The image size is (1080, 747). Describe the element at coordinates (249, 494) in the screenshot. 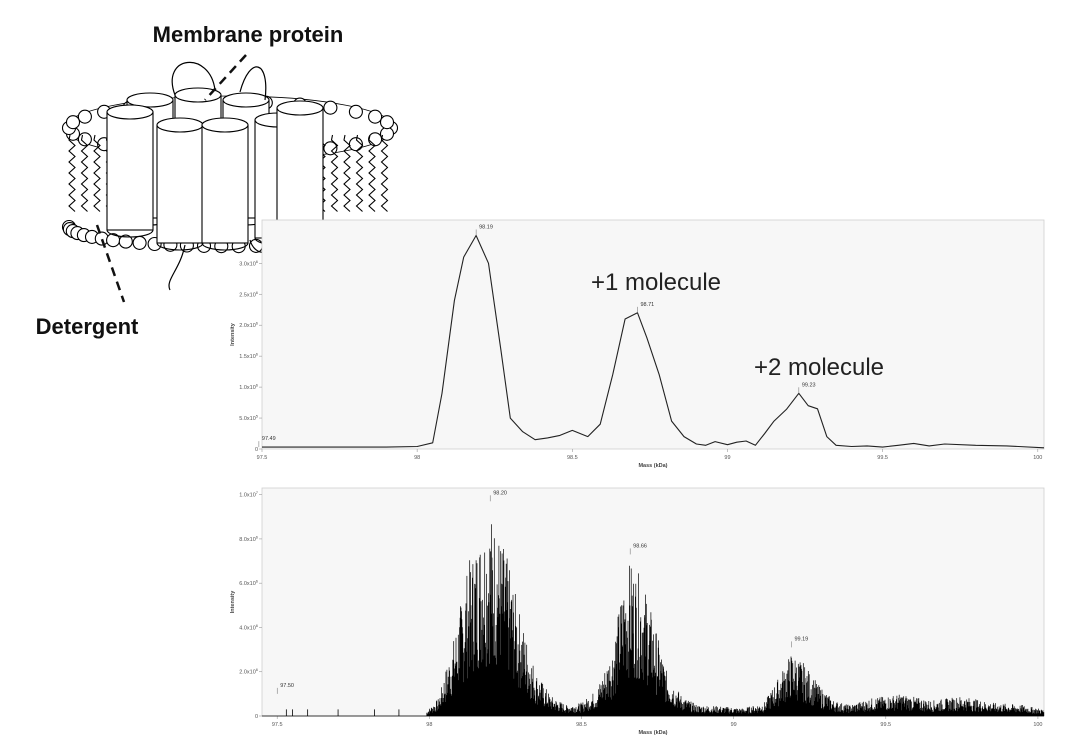

I see `y-tick-label: 1.0x10⁷` at that location.